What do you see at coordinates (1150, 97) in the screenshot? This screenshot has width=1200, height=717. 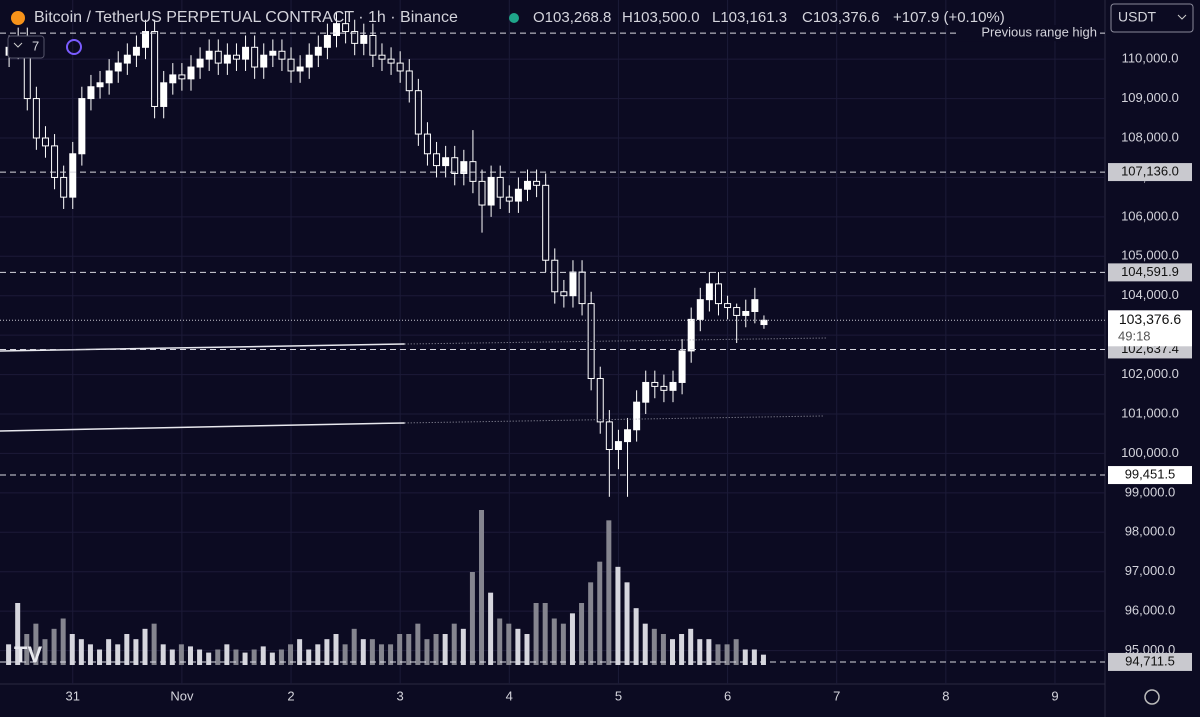 I see `y-tick-label: 109,000.0` at bounding box center [1150, 97].